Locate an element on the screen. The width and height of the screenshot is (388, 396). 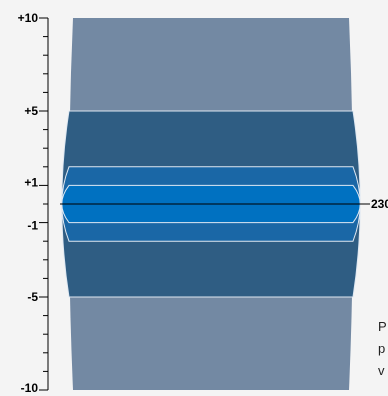
side-text-line-1: P is located at coordinates (382, 326).